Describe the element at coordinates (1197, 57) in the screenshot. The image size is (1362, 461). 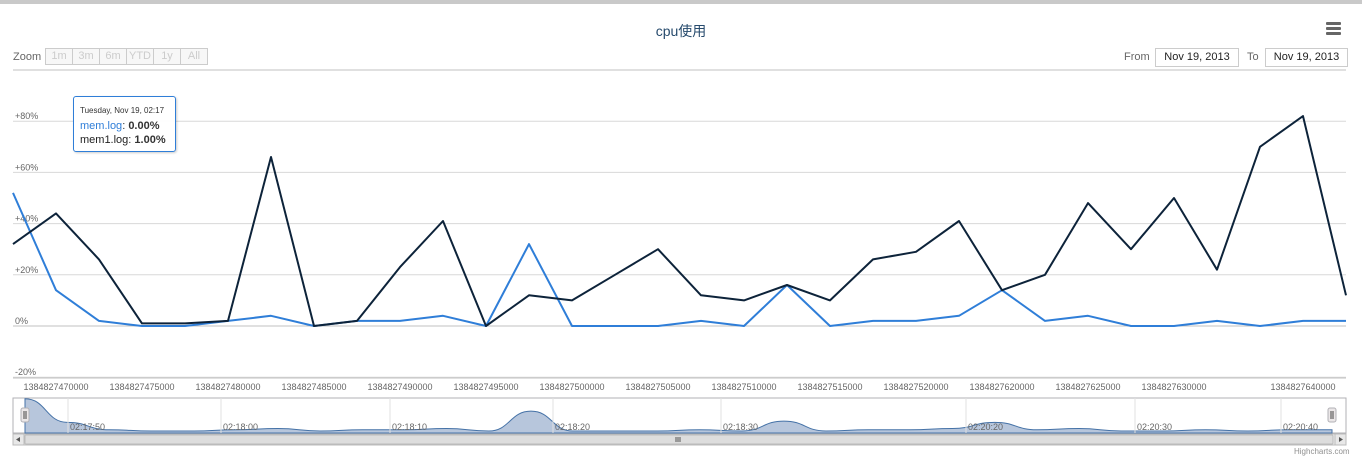
I see `range-from-input: Nov 19, 2013` at that location.